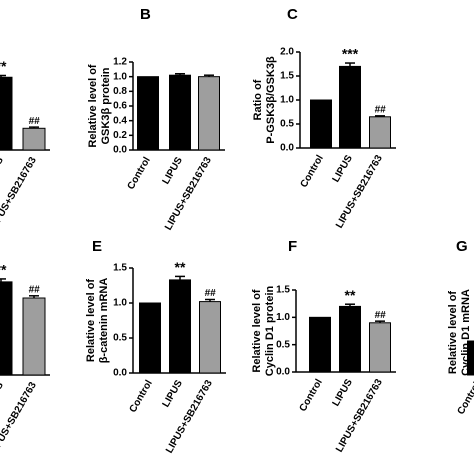 The image size is (474, 474). I want to click on significance-label: ***, so click(350, 54).